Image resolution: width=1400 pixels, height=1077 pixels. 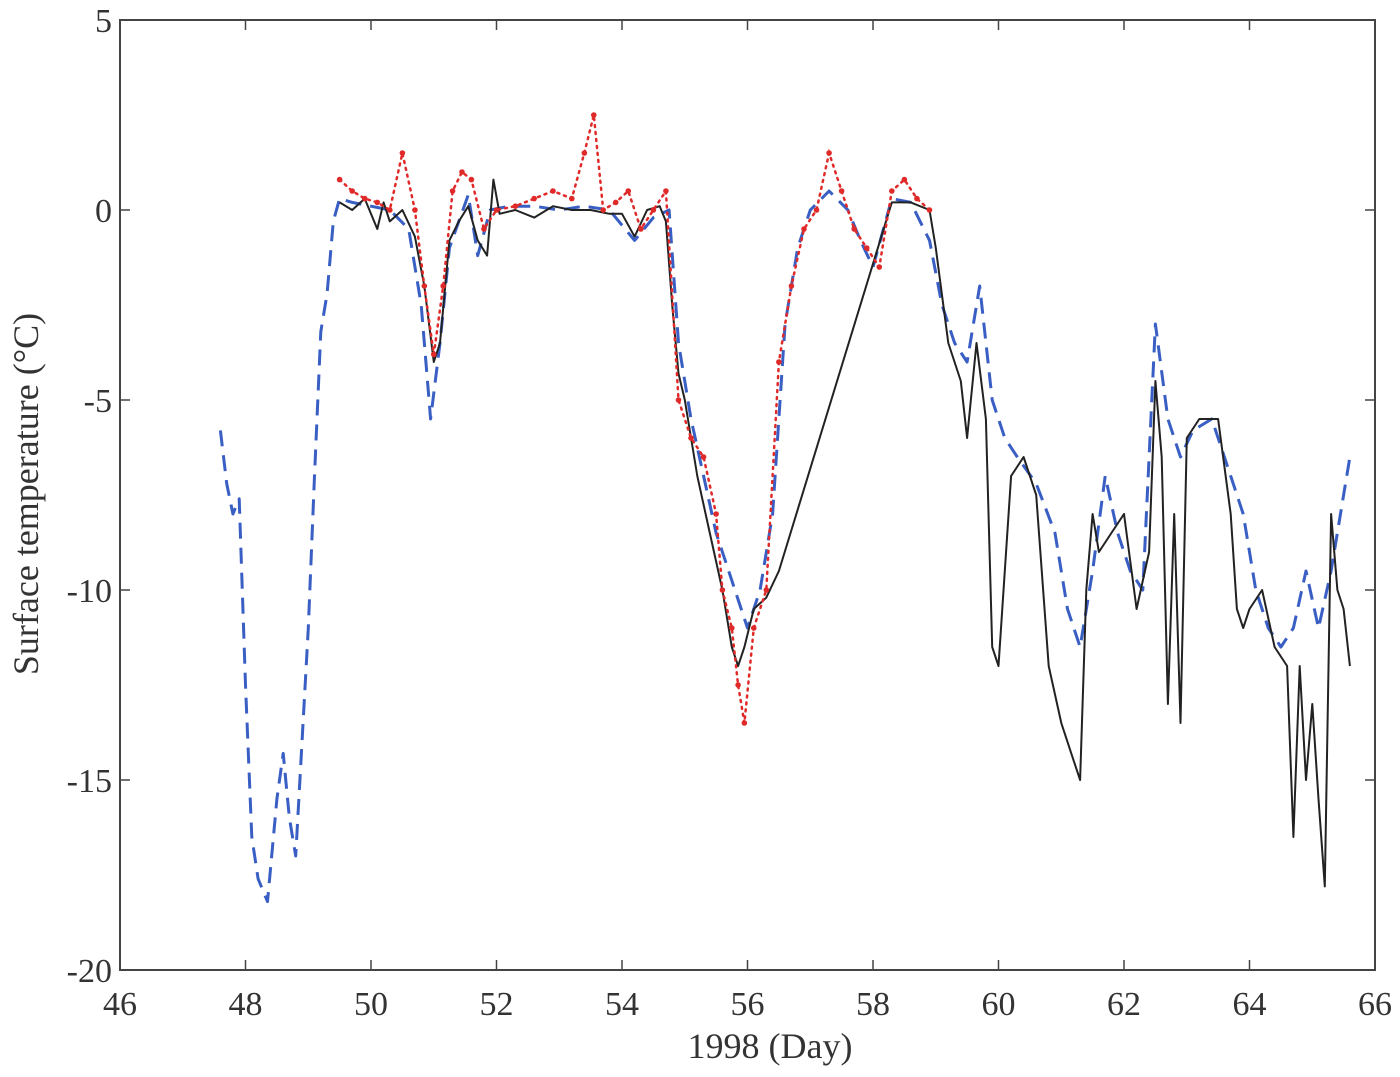 What do you see at coordinates (1375, 1004) in the screenshot?
I see `x-tick-label: 66` at bounding box center [1375, 1004].